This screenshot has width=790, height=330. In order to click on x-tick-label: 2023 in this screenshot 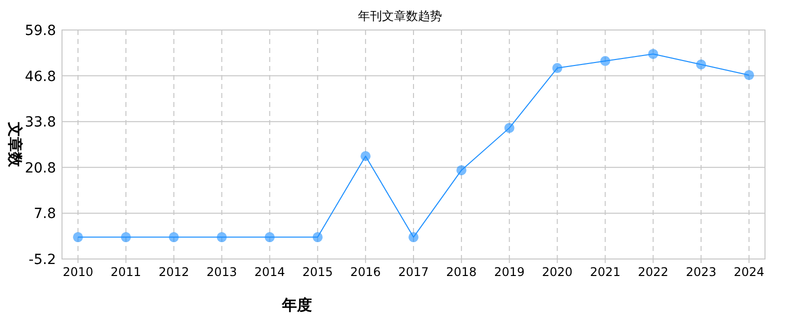, I will do `click(701, 272)`.